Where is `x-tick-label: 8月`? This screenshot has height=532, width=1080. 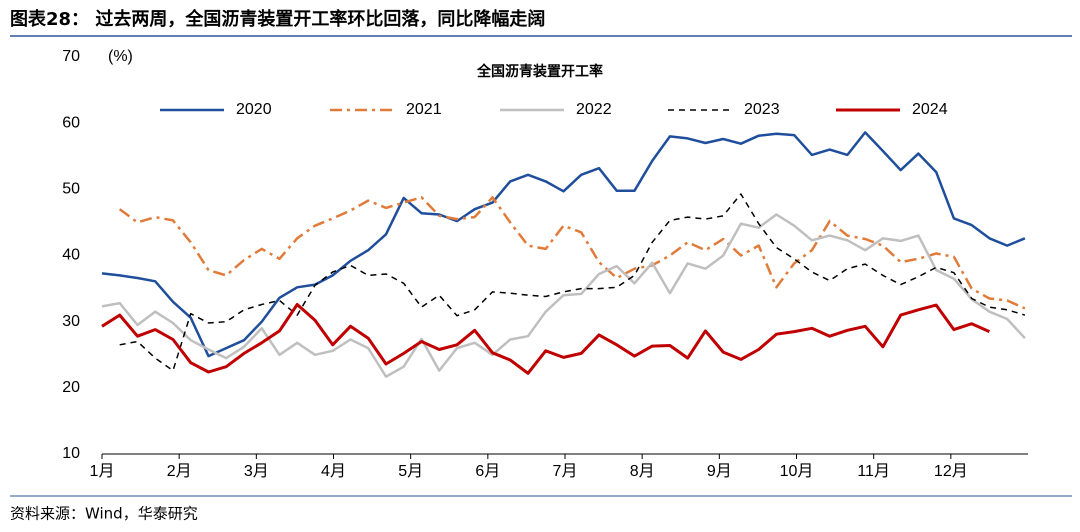 x-tick-label: 8月 is located at coordinates (642, 471).